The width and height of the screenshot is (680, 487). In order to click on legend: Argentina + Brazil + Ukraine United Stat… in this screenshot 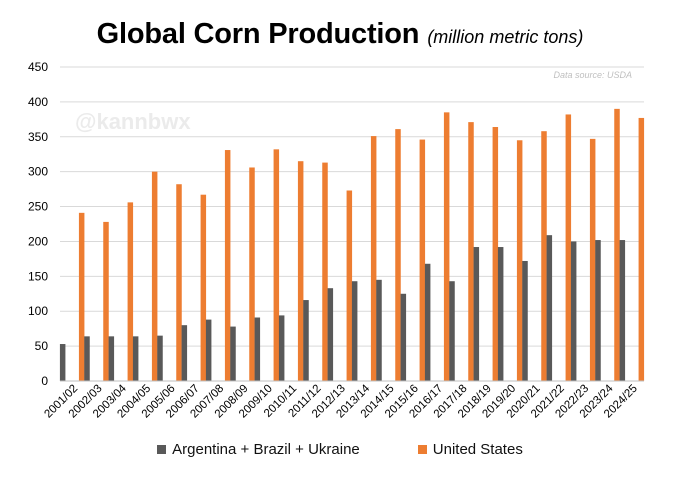, I will do `click(340, 449)`.